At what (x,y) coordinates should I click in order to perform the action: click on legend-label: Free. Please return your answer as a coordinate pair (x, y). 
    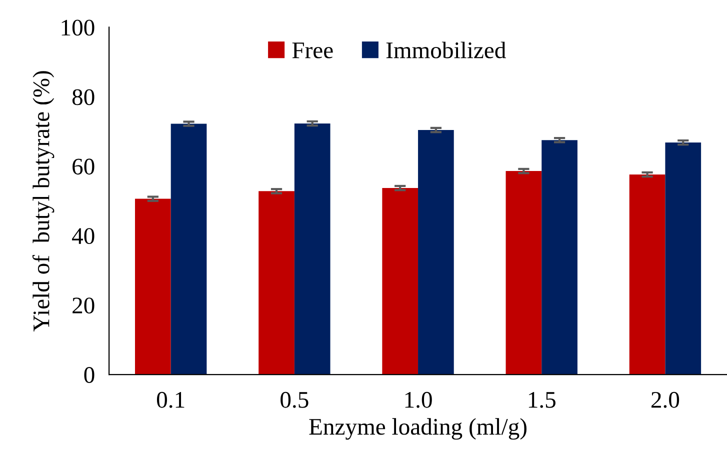
    Looking at the image, I should click on (312, 50).